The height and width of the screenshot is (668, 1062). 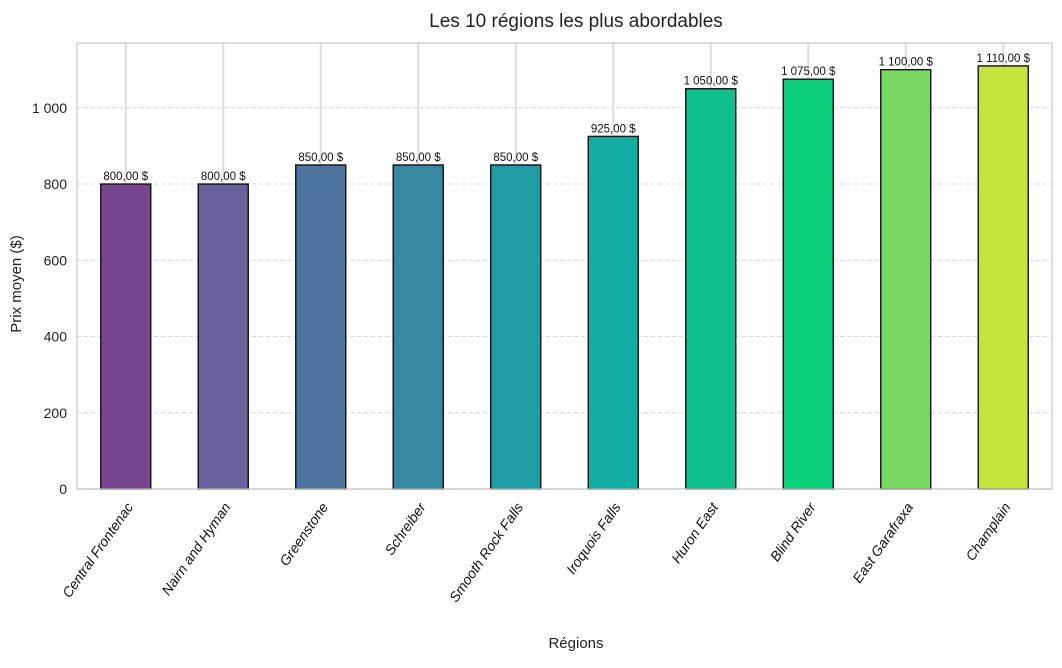 What do you see at coordinates (97, 550) in the screenshot?
I see `x-tick-label: Central Frontenac` at bounding box center [97, 550].